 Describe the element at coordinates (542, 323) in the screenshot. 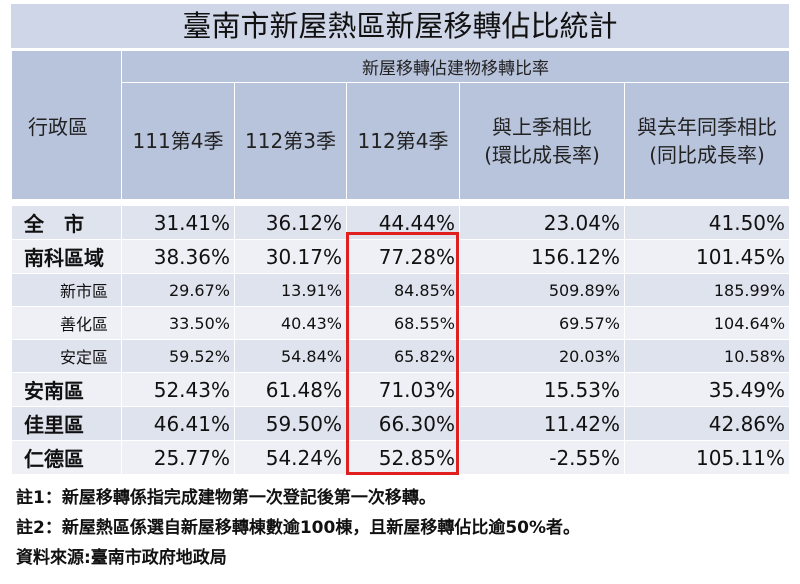

I see `cell-value: 69.57%` at that location.